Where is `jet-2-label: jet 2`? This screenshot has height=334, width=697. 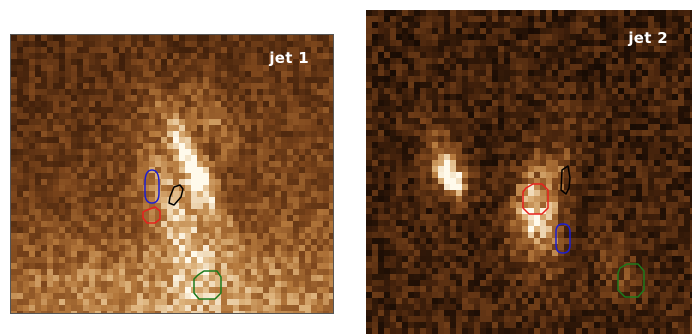 jet-2-label: jet 2 is located at coordinates (648, 38).